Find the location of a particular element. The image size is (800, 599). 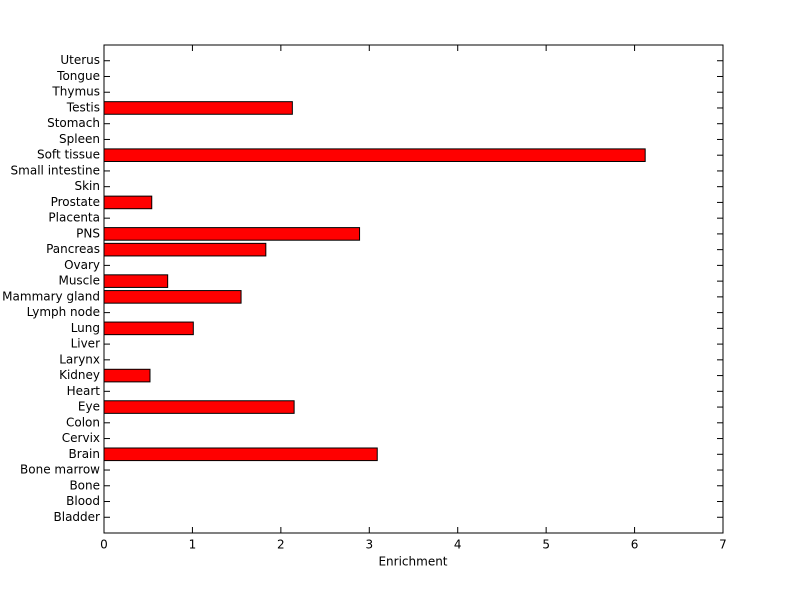

y-tick-label: Eye is located at coordinates (89, 407).